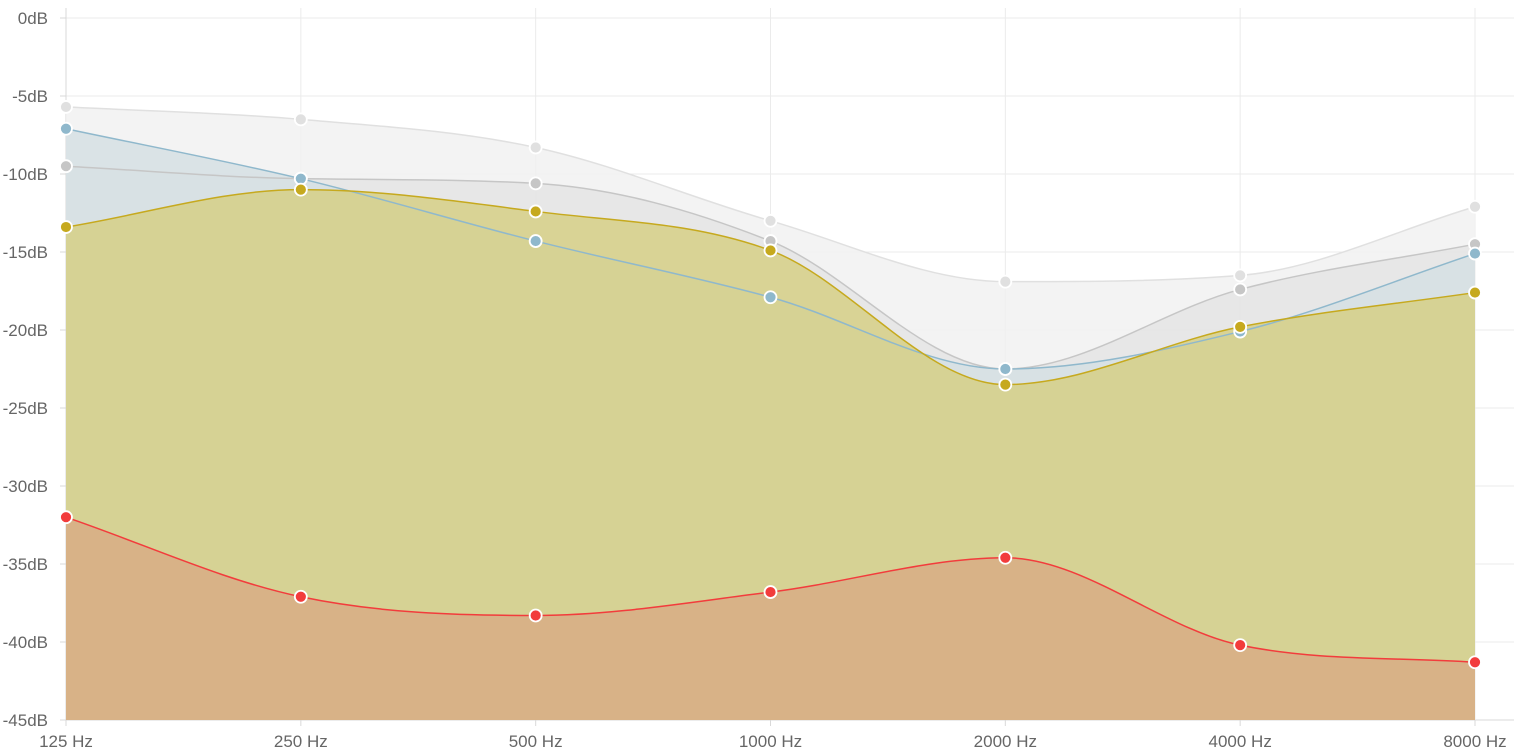  What do you see at coordinates (66, 107) in the screenshot?
I see `data-point-s1-125hz` at bounding box center [66, 107].